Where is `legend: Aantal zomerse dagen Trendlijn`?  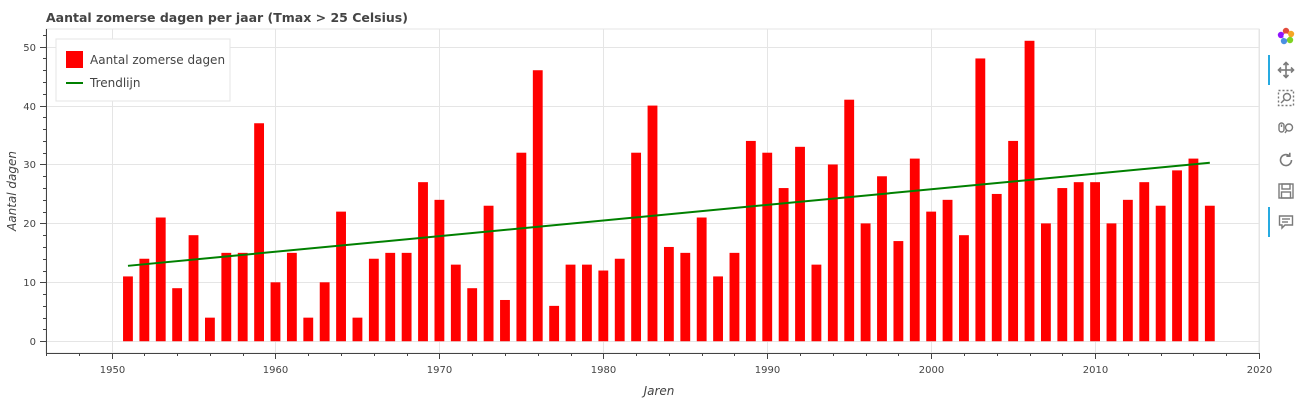 legend: Aantal zomerse dagen Trendlijn is located at coordinates (143, 70).